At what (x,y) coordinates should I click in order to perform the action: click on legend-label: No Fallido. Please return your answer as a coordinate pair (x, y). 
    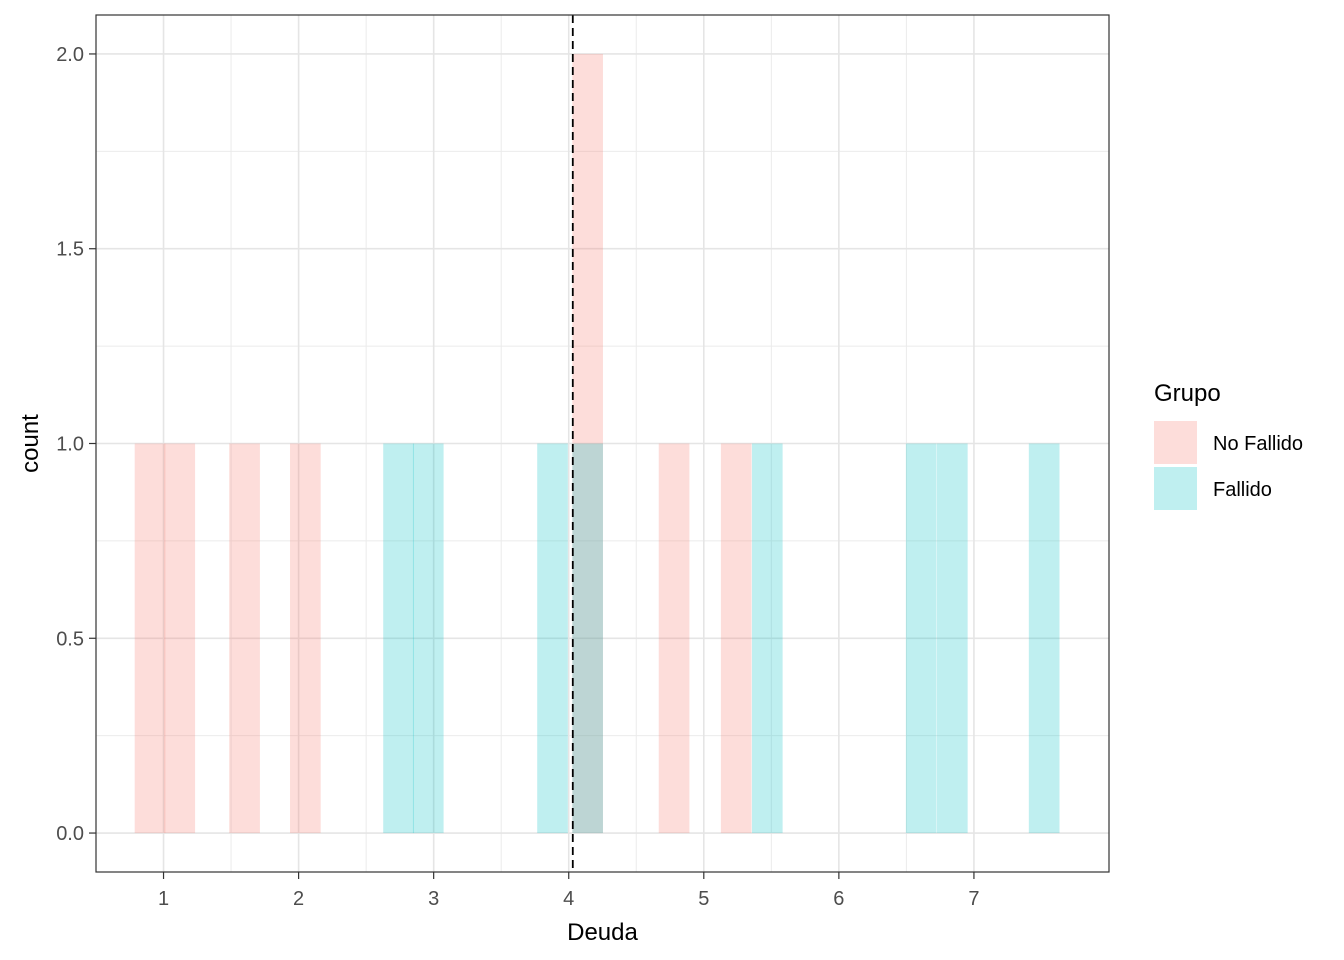
    Looking at the image, I should click on (1258, 444).